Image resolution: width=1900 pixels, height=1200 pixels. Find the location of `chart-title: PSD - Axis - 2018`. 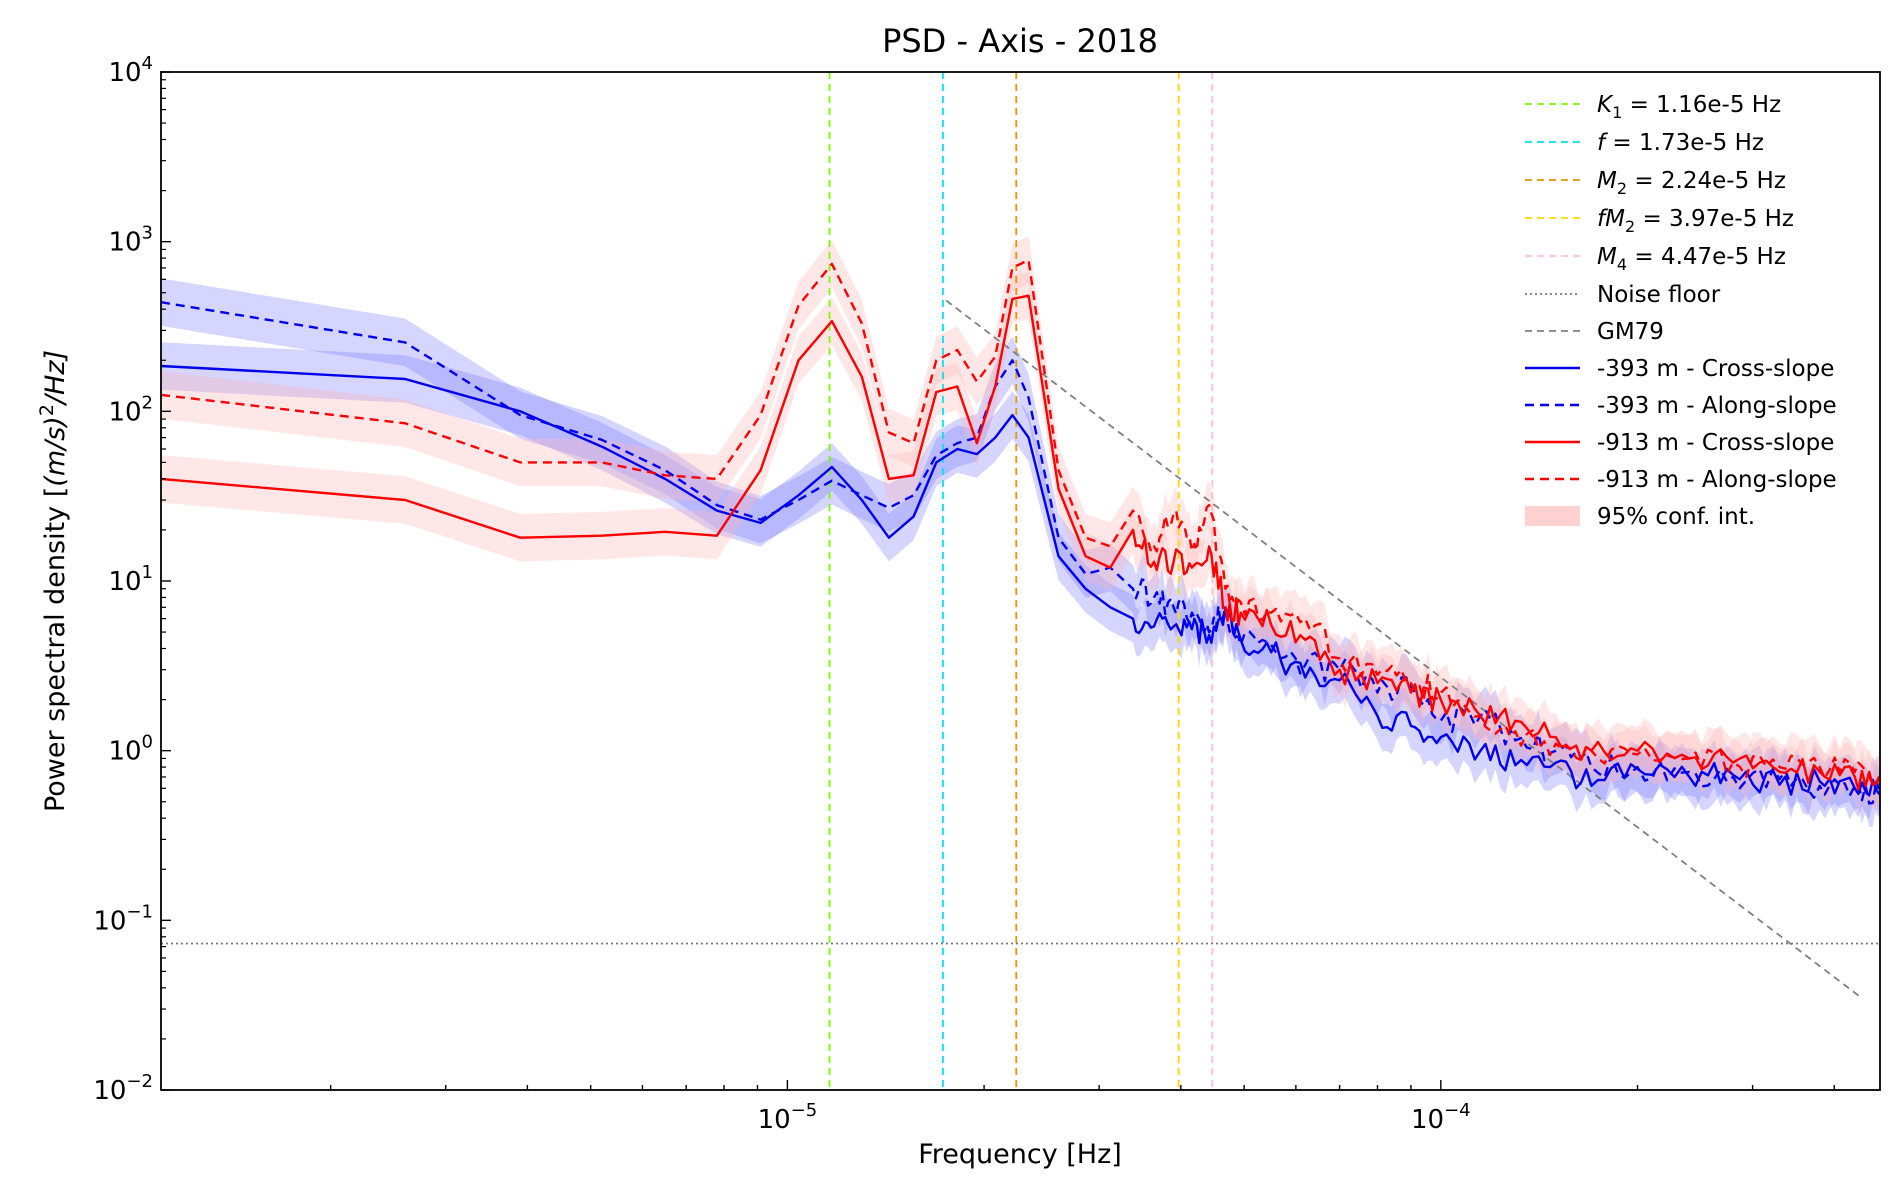

chart-title: PSD - Axis - 2018 is located at coordinates (1020, 41).